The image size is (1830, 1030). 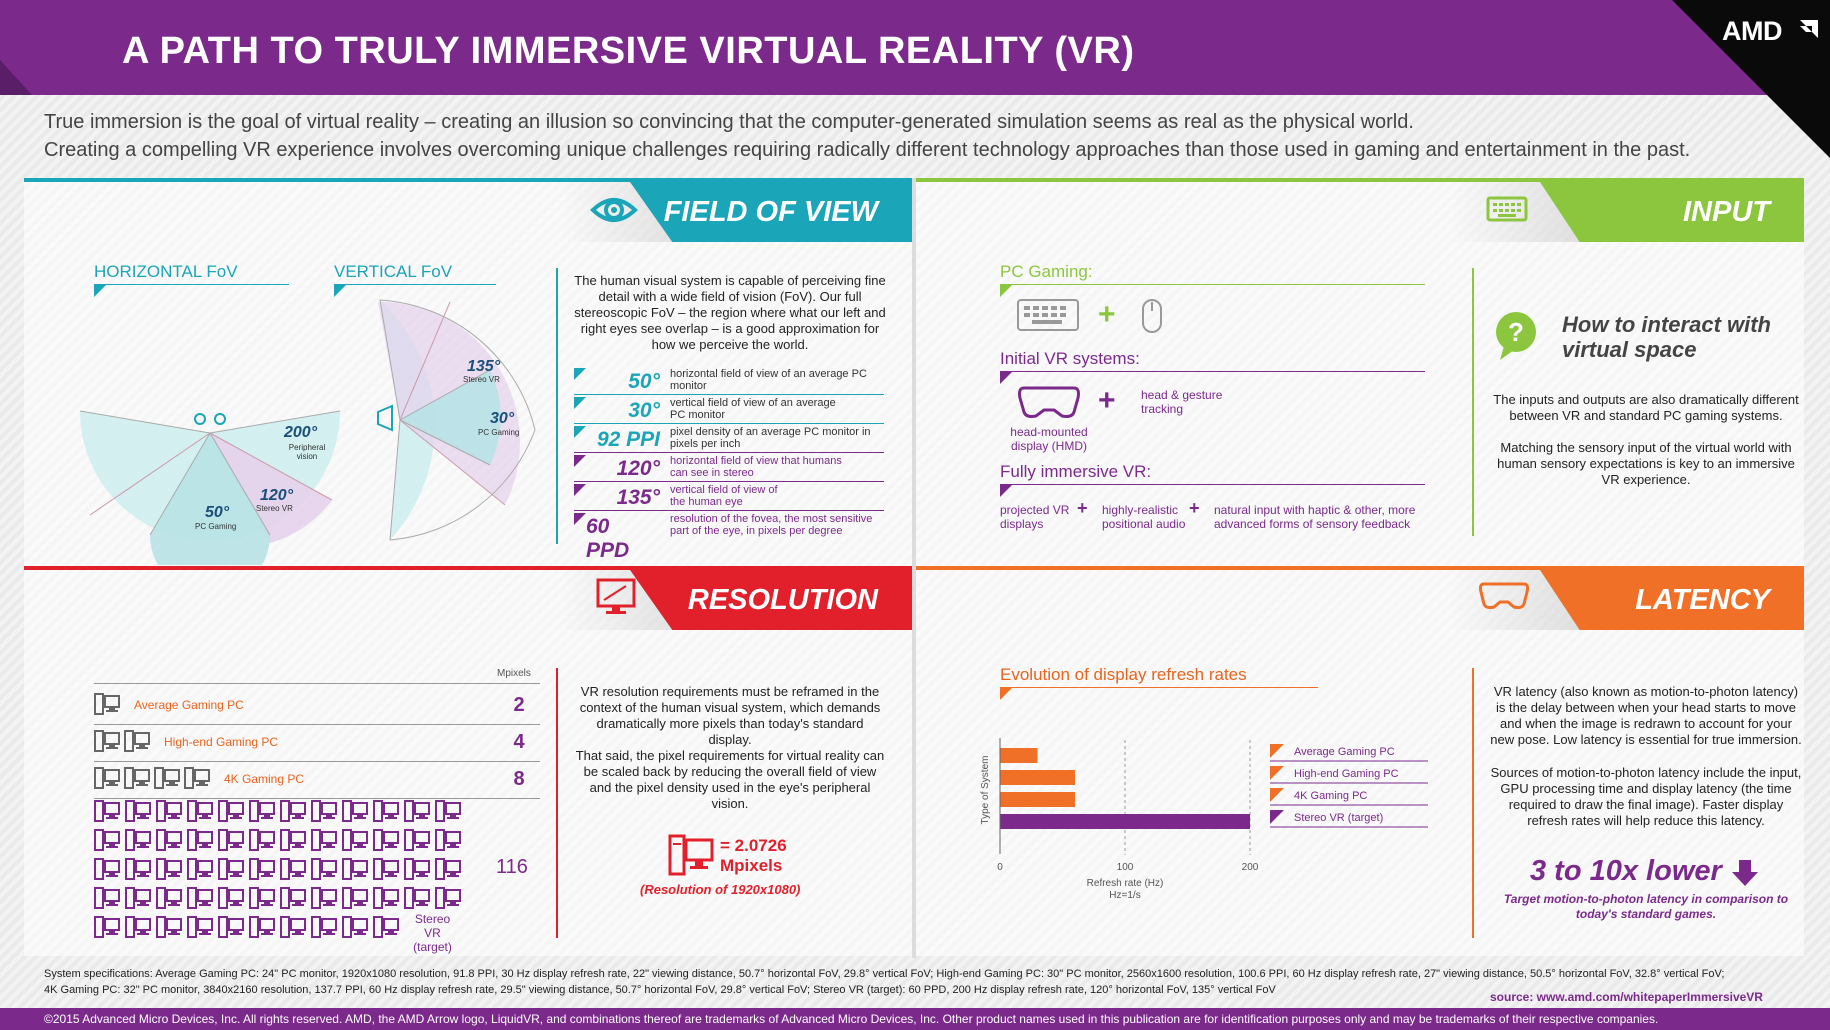 I want to click on h-fov-120-value: 120°, so click(x=277, y=495).